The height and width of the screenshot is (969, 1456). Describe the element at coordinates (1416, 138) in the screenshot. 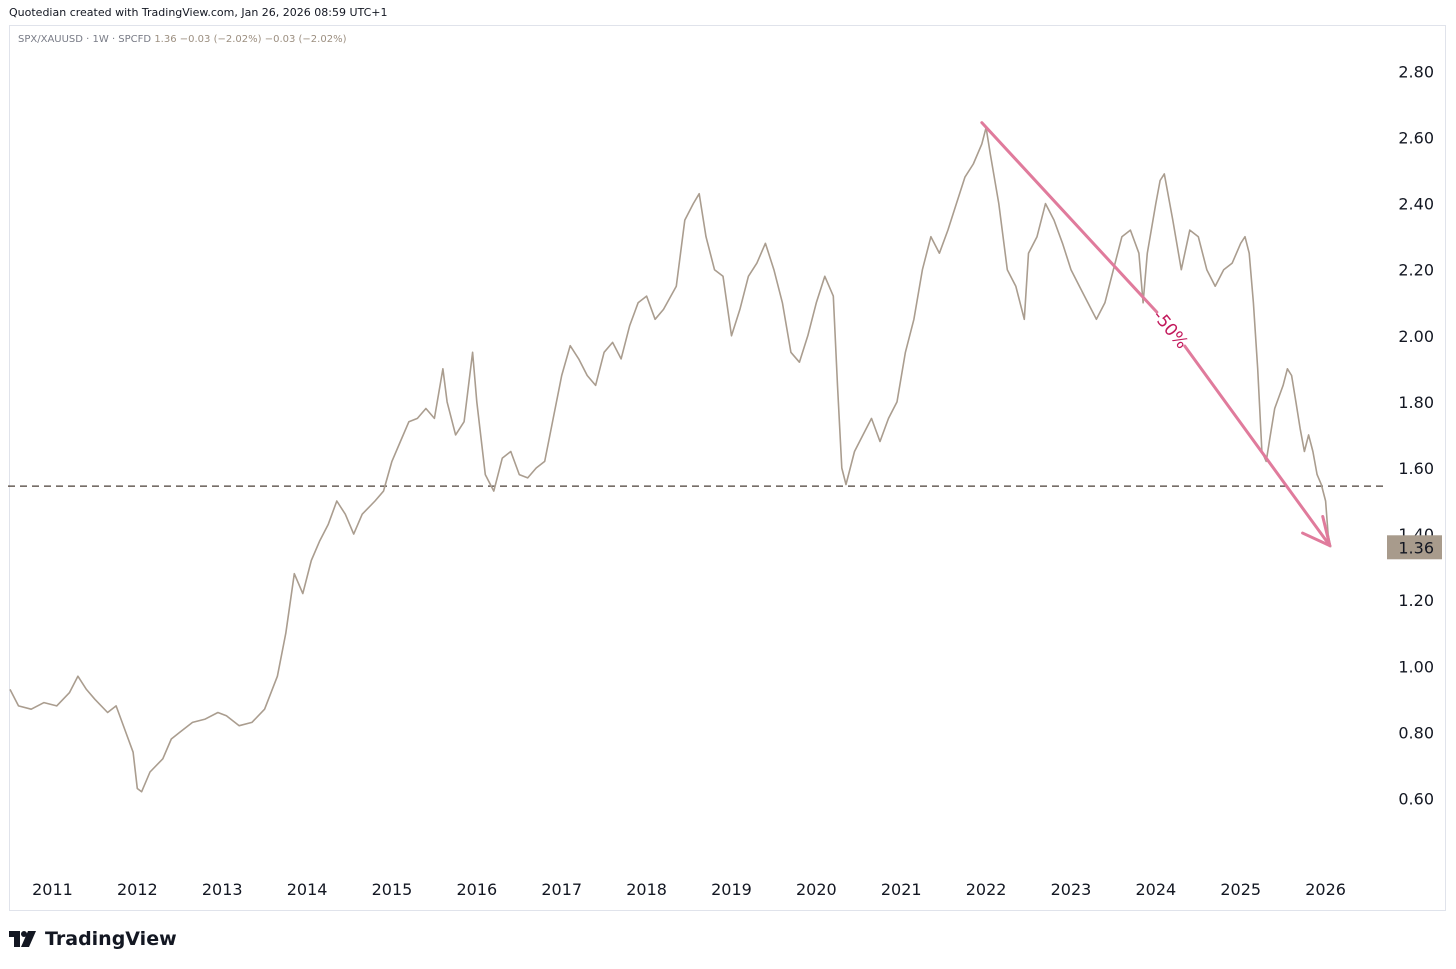

I see `y-tick-label: 2.60` at that location.